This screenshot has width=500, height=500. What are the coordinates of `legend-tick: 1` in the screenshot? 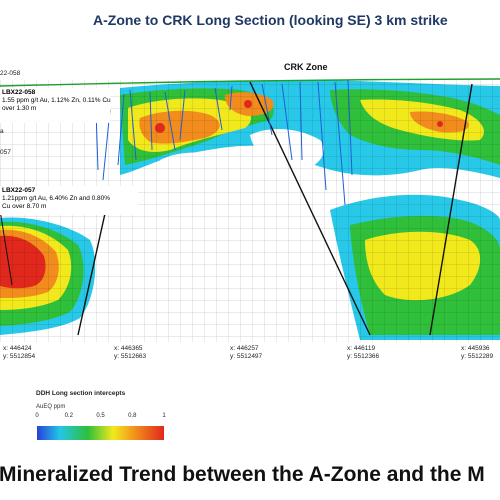 It's located at (164, 416).